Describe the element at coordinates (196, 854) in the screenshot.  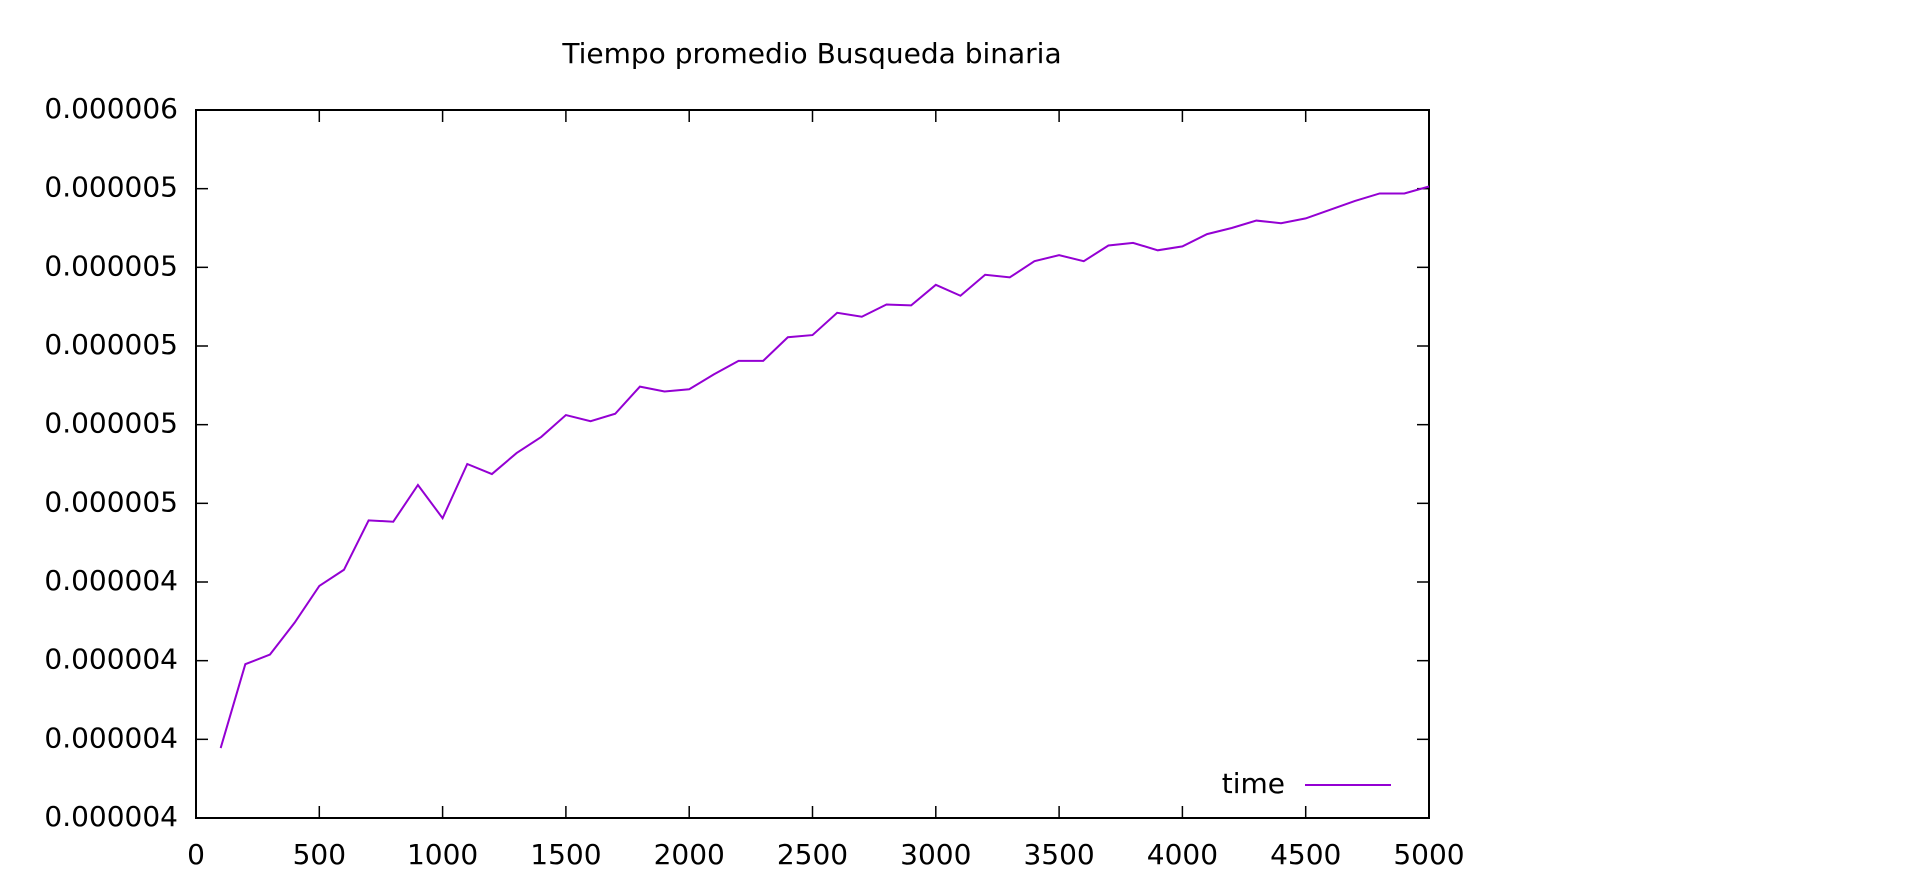
I see `x-tick-label: 0` at that location.